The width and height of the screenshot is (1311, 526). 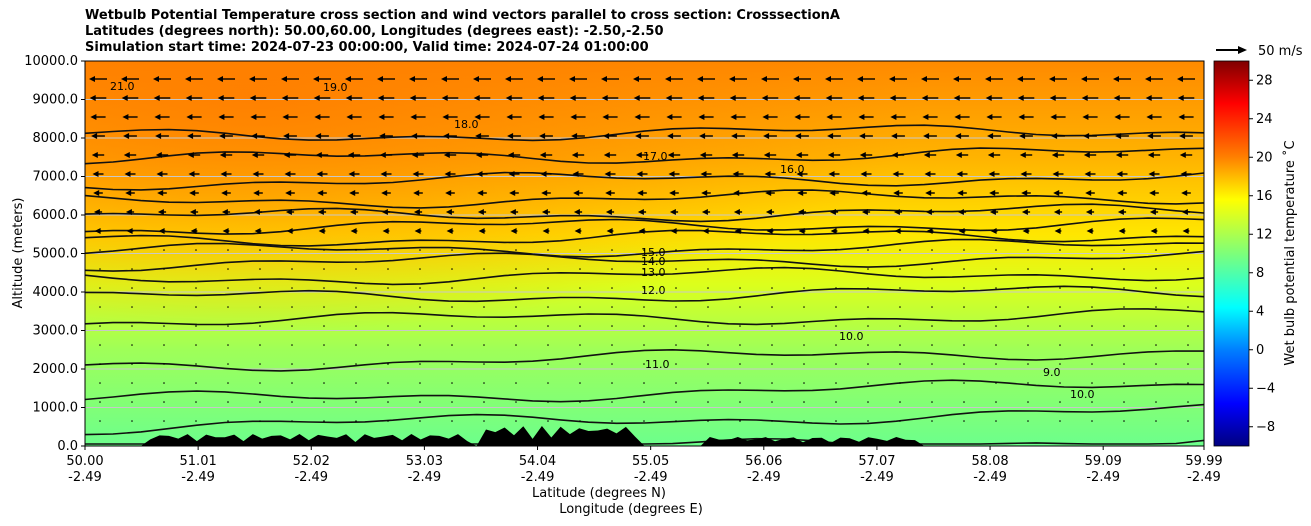 What do you see at coordinates (655, 156) in the screenshot?
I see `contour-label: 17.0` at bounding box center [655, 156].